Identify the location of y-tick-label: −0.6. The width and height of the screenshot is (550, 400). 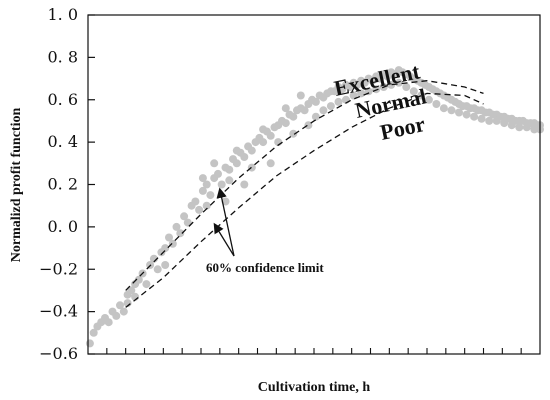
(58, 353).